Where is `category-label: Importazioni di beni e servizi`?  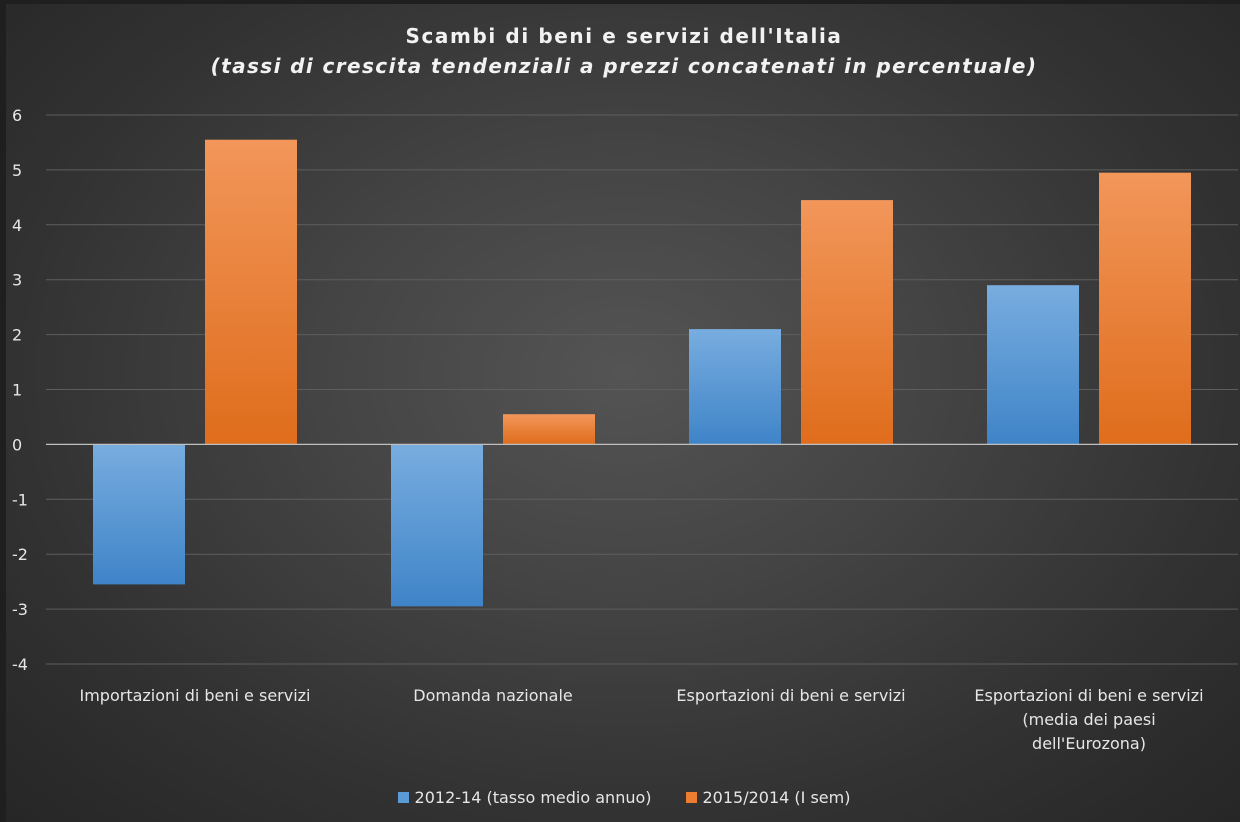 category-label: Importazioni di beni e servizi is located at coordinates (194, 695).